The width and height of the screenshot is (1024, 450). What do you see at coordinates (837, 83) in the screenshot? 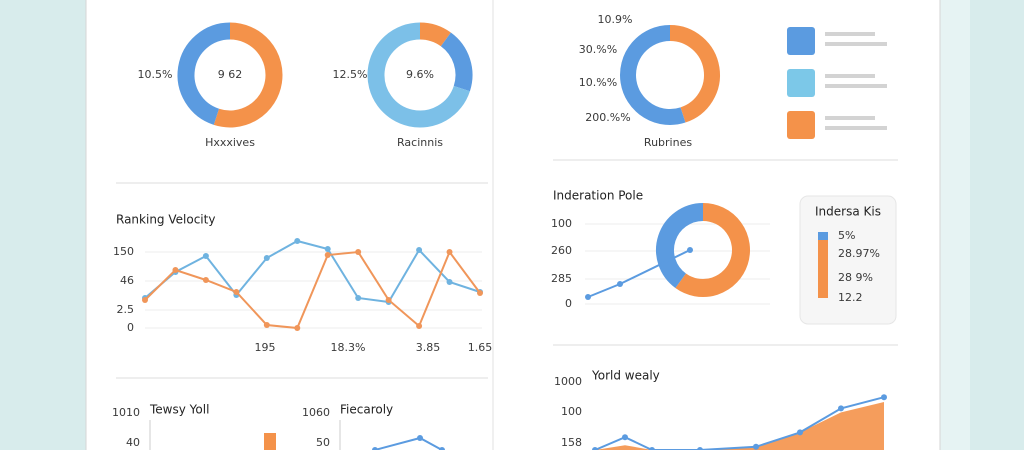
I see `legend` at bounding box center [837, 83].